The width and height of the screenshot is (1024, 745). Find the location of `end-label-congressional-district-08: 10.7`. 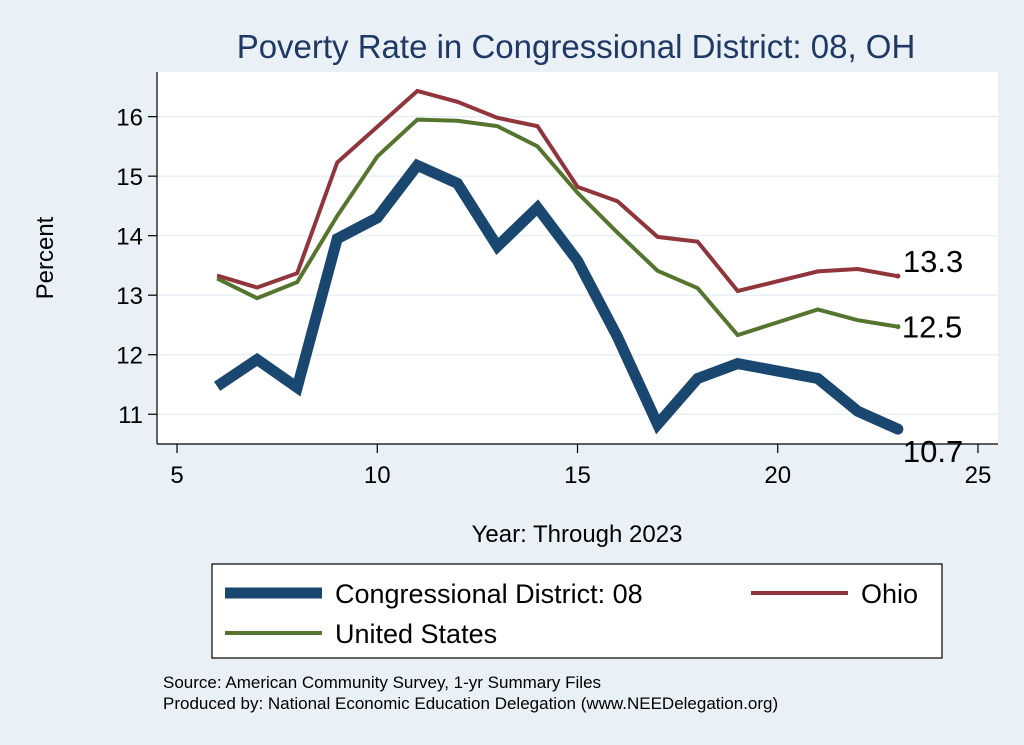

end-label-congressional-district-08: 10.7 is located at coordinates (933, 451).